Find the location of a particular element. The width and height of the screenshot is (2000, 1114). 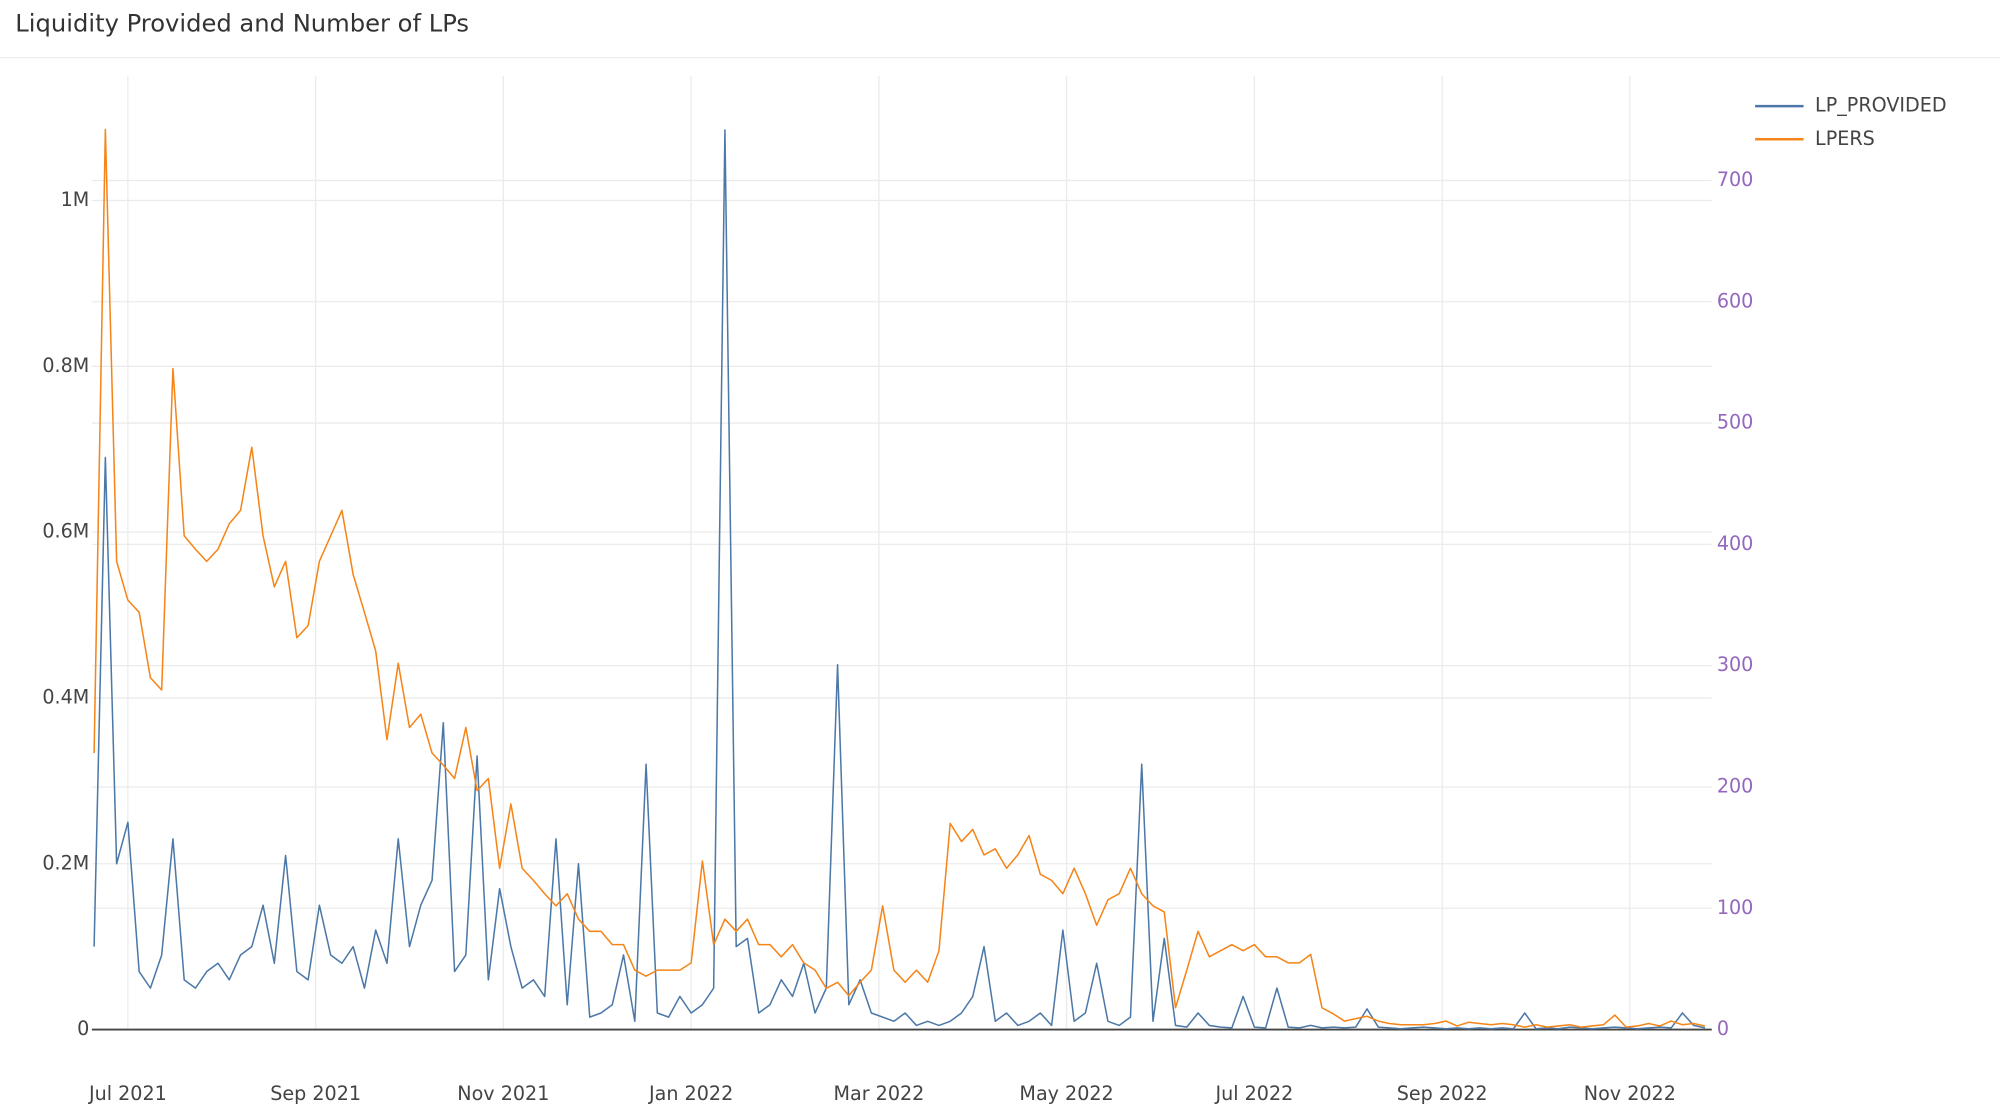

x-tick-label: Nov 2022 is located at coordinates (1630, 1093).